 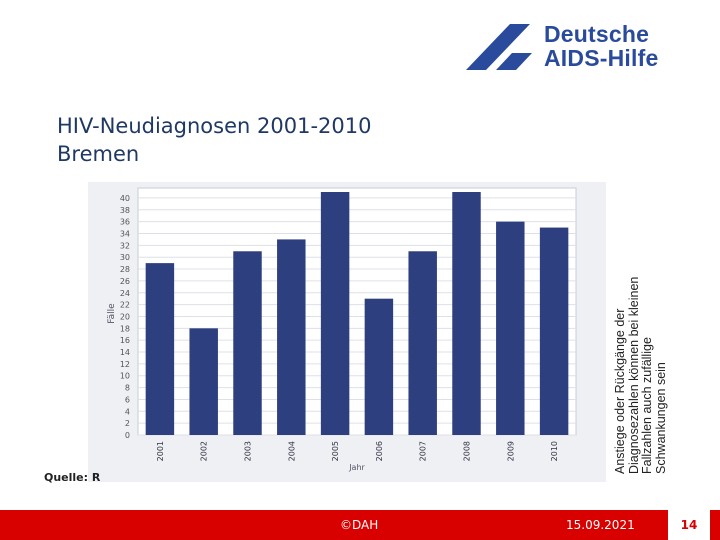 I want to click on y-tick-label: 24, so click(x=125, y=293).